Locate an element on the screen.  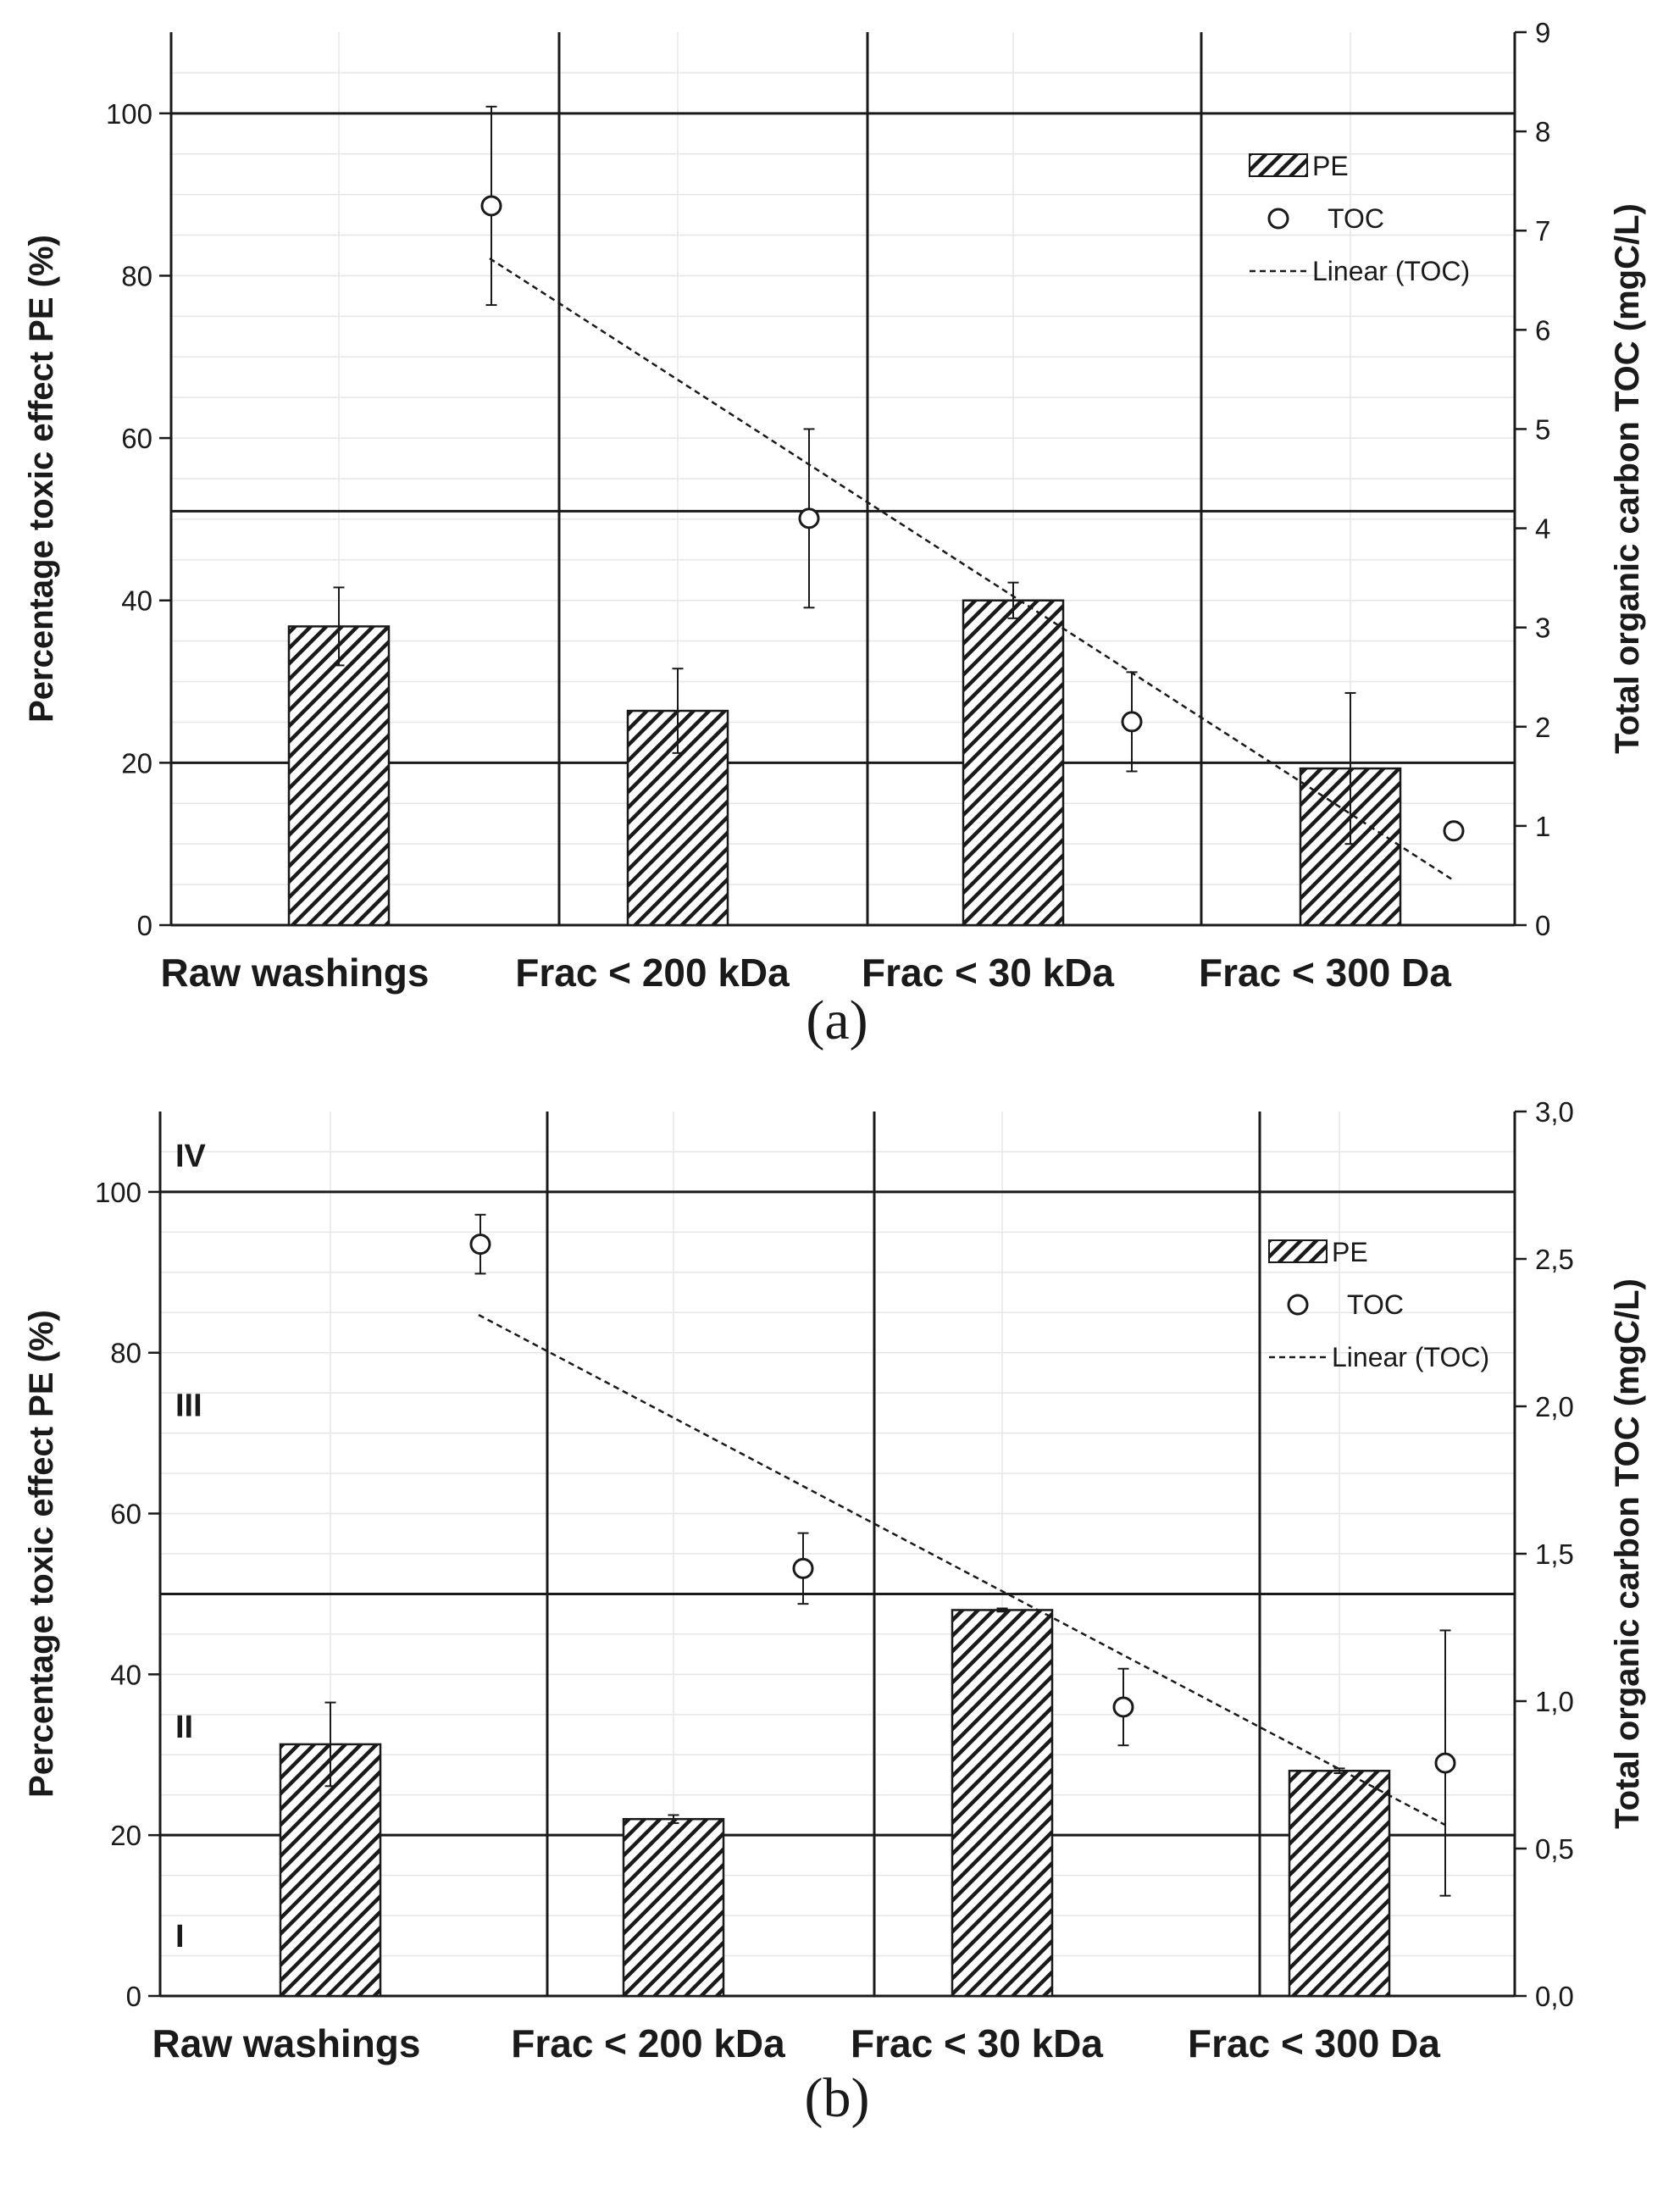
y2-tick-label: 0,0 is located at coordinates (1554, 1996).